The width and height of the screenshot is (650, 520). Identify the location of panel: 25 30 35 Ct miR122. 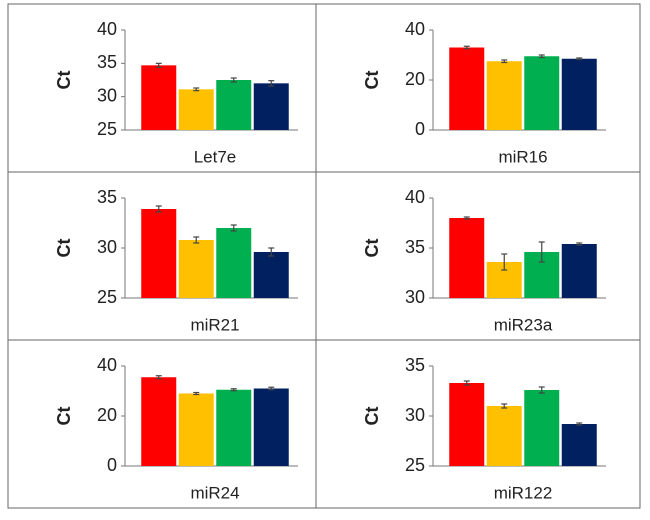
(484, 428).